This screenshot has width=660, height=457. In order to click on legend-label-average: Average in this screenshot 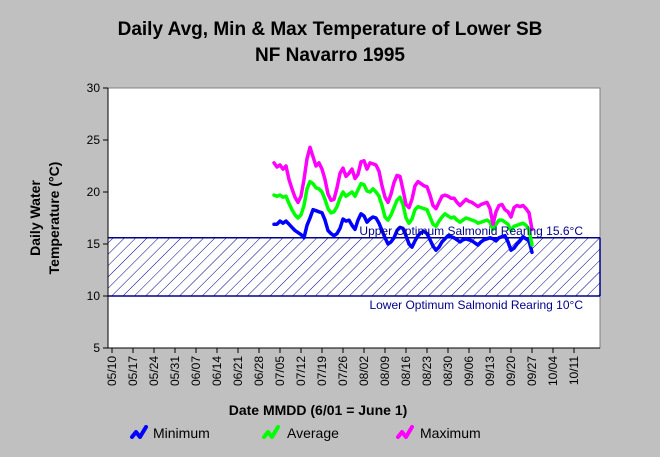, I will do `click(313, 433)`.